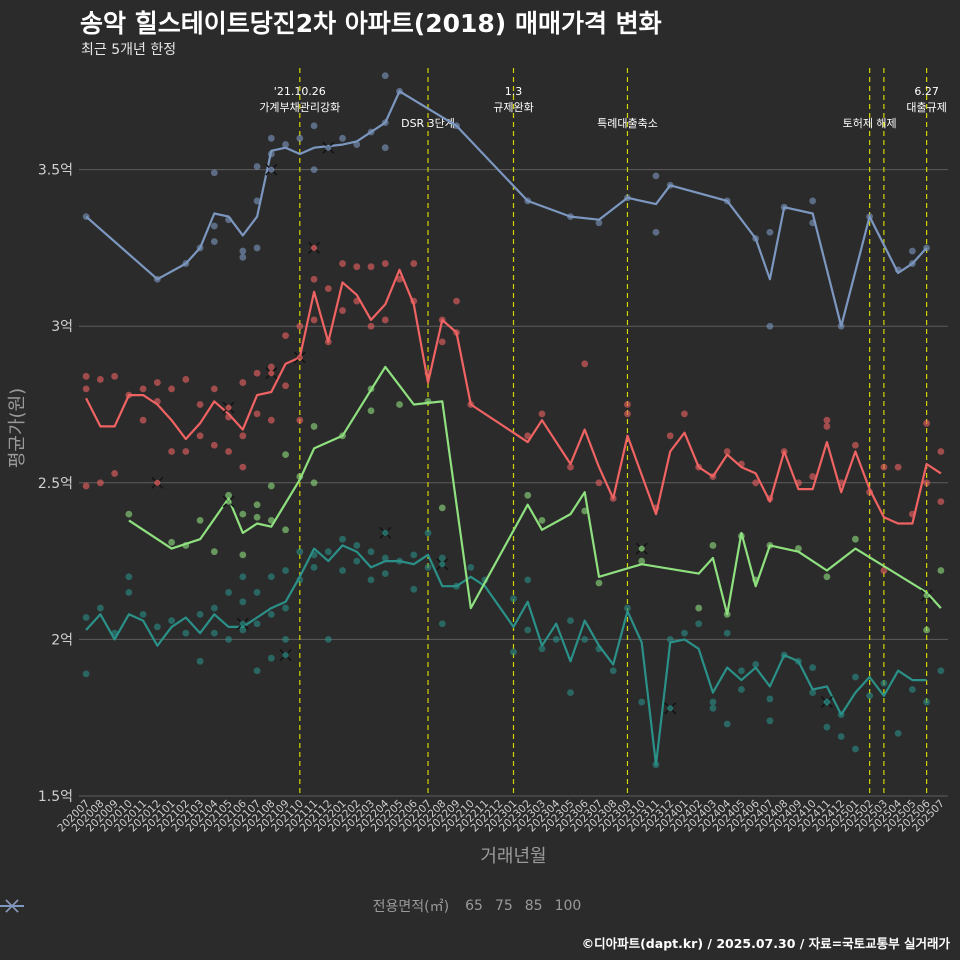  I want to click on event-label-202110-0: '21.10.26, so click(300, 91).